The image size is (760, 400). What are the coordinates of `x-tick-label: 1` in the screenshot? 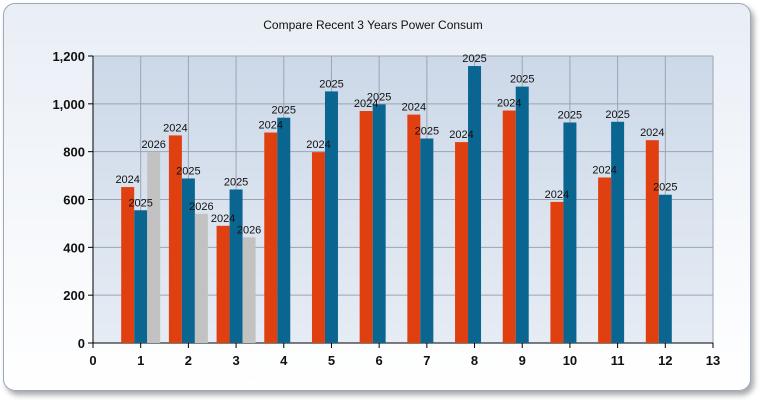 It's located at (140, 360).